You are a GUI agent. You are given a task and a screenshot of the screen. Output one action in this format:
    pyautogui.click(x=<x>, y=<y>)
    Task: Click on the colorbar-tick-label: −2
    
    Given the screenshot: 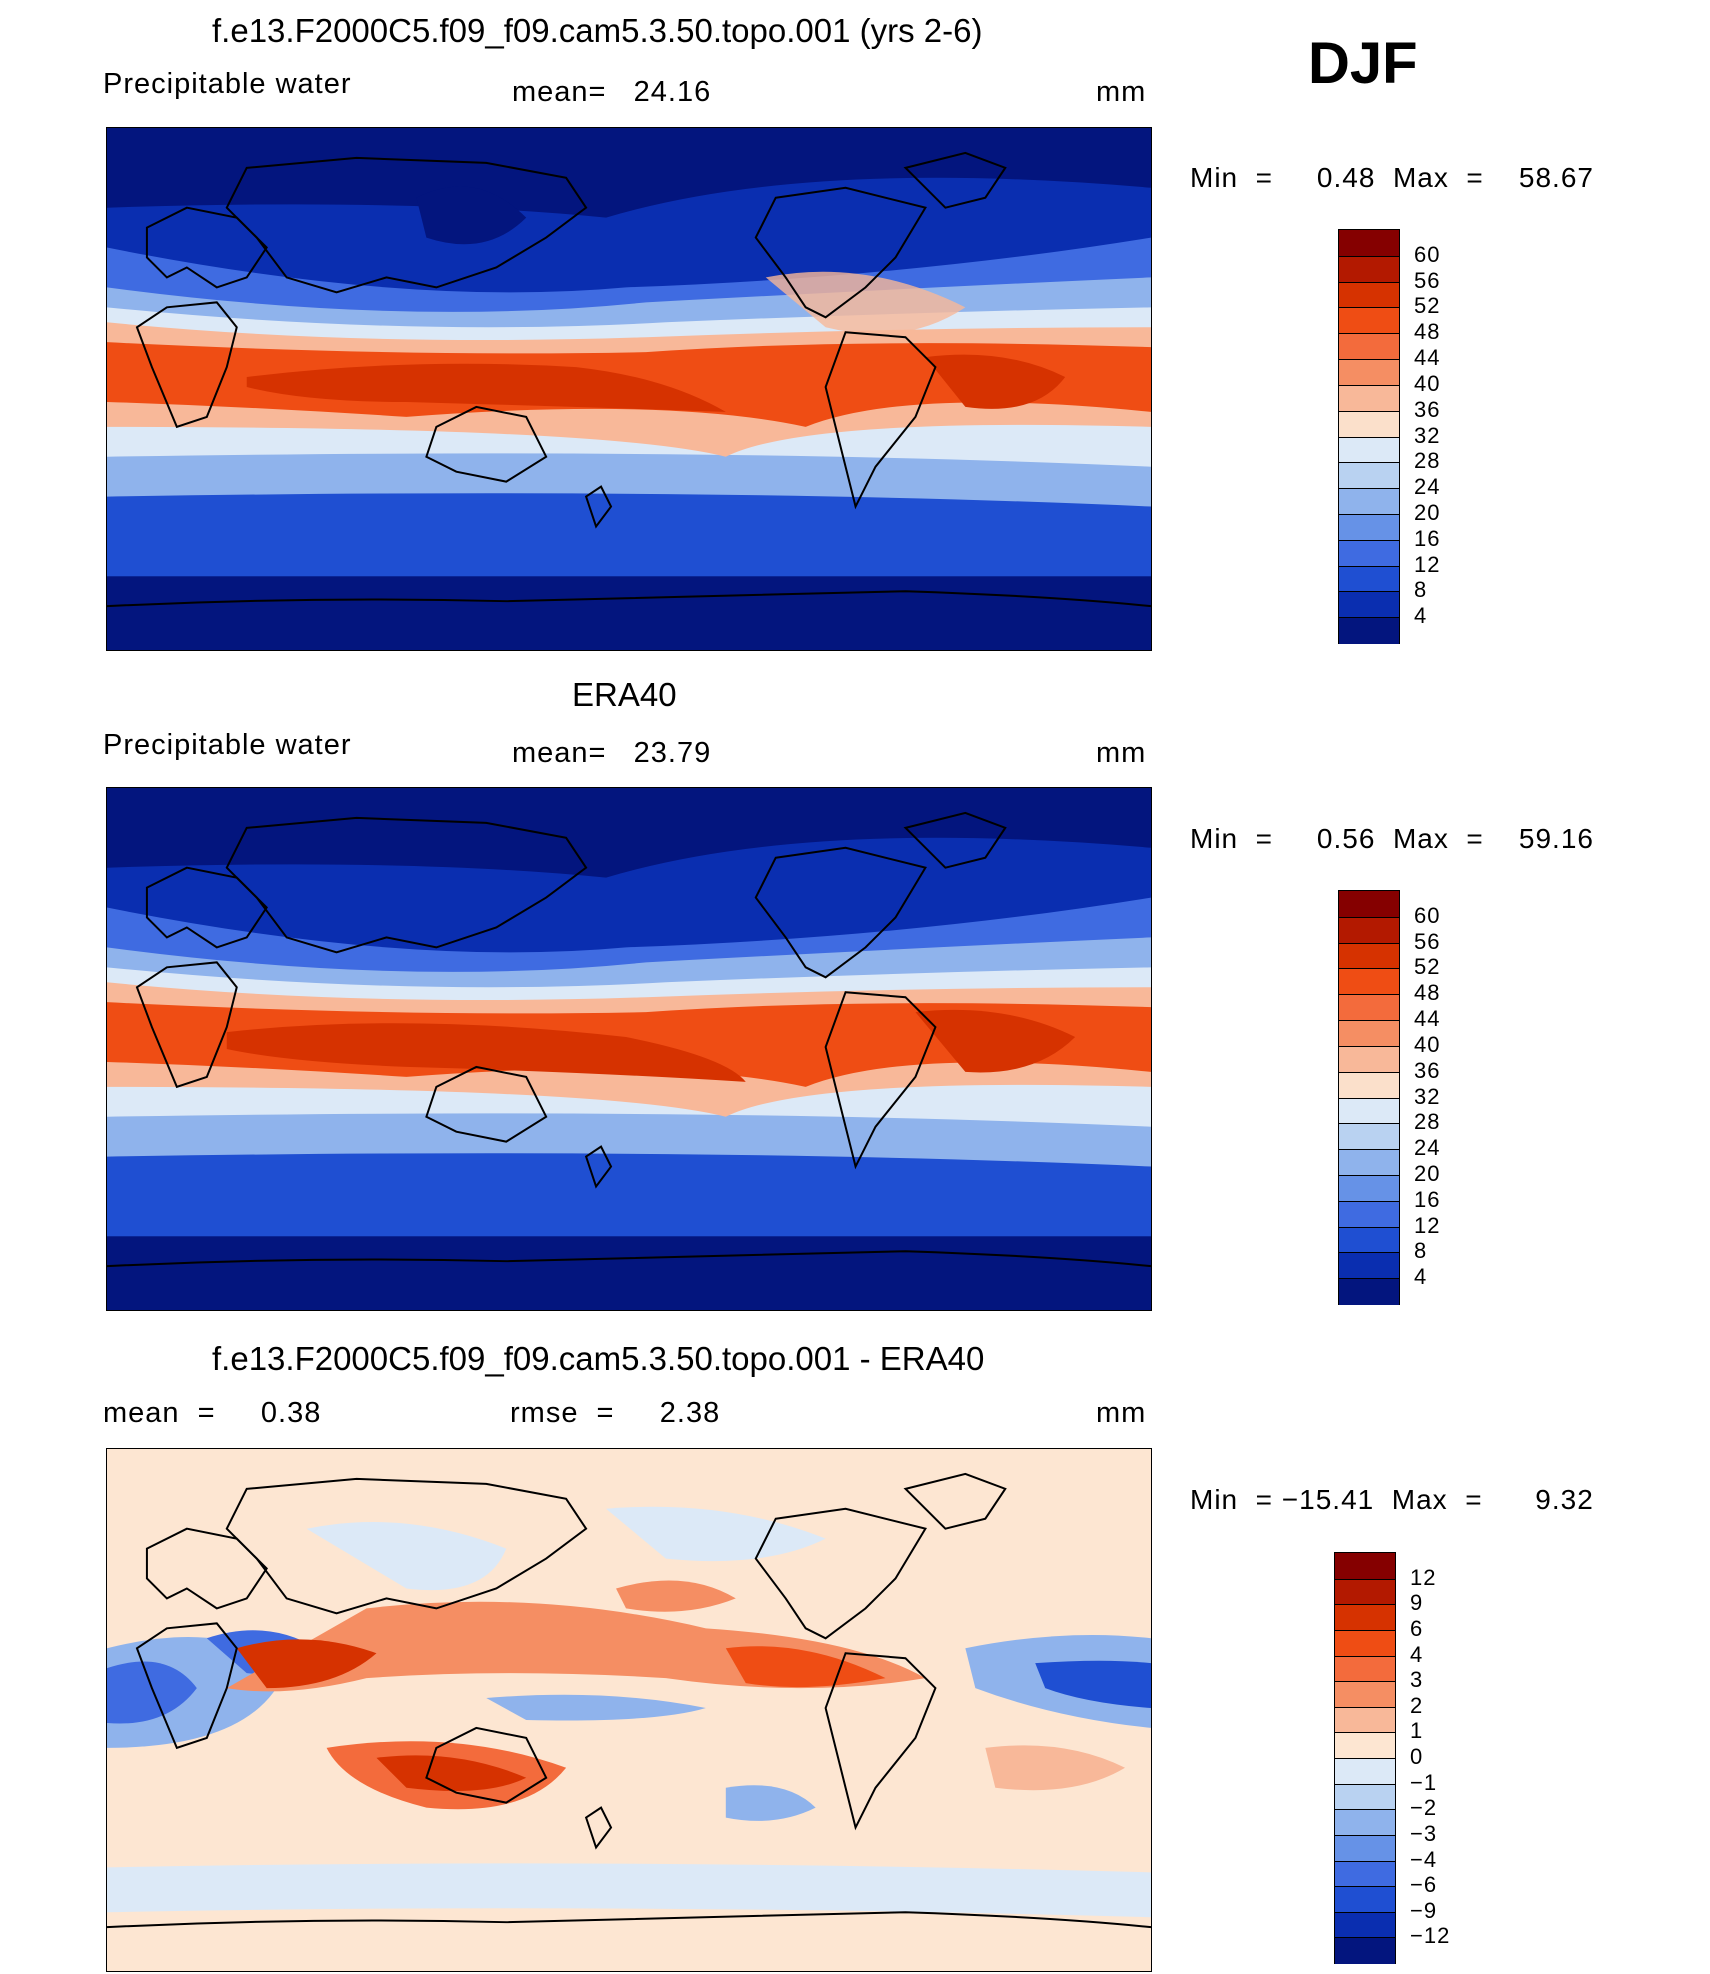 What is the action you would take?
    pyautogui.click(x=1424, y=1808)
    